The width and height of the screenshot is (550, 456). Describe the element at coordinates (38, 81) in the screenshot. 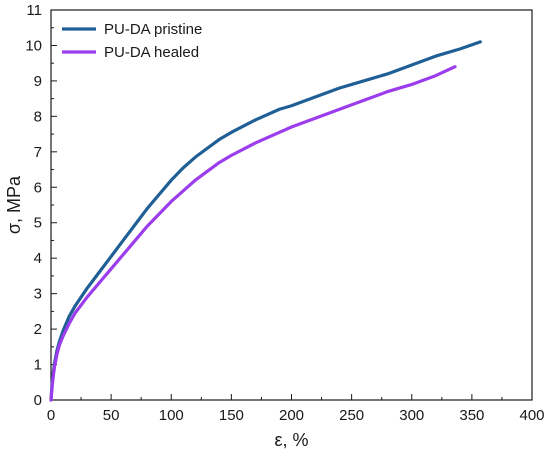

I see `y-tick-label: 9` at that location.